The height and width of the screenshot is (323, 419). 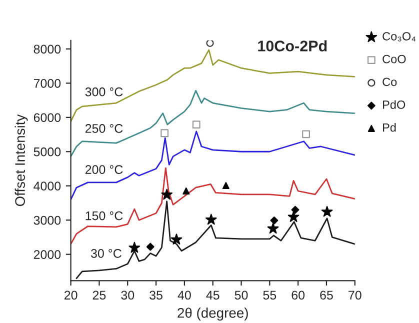 What do you see at coordinates (292, 46) in the screenshot?
I see `chart-title: 10Co-2Pd` at bounding box center [292, 46].